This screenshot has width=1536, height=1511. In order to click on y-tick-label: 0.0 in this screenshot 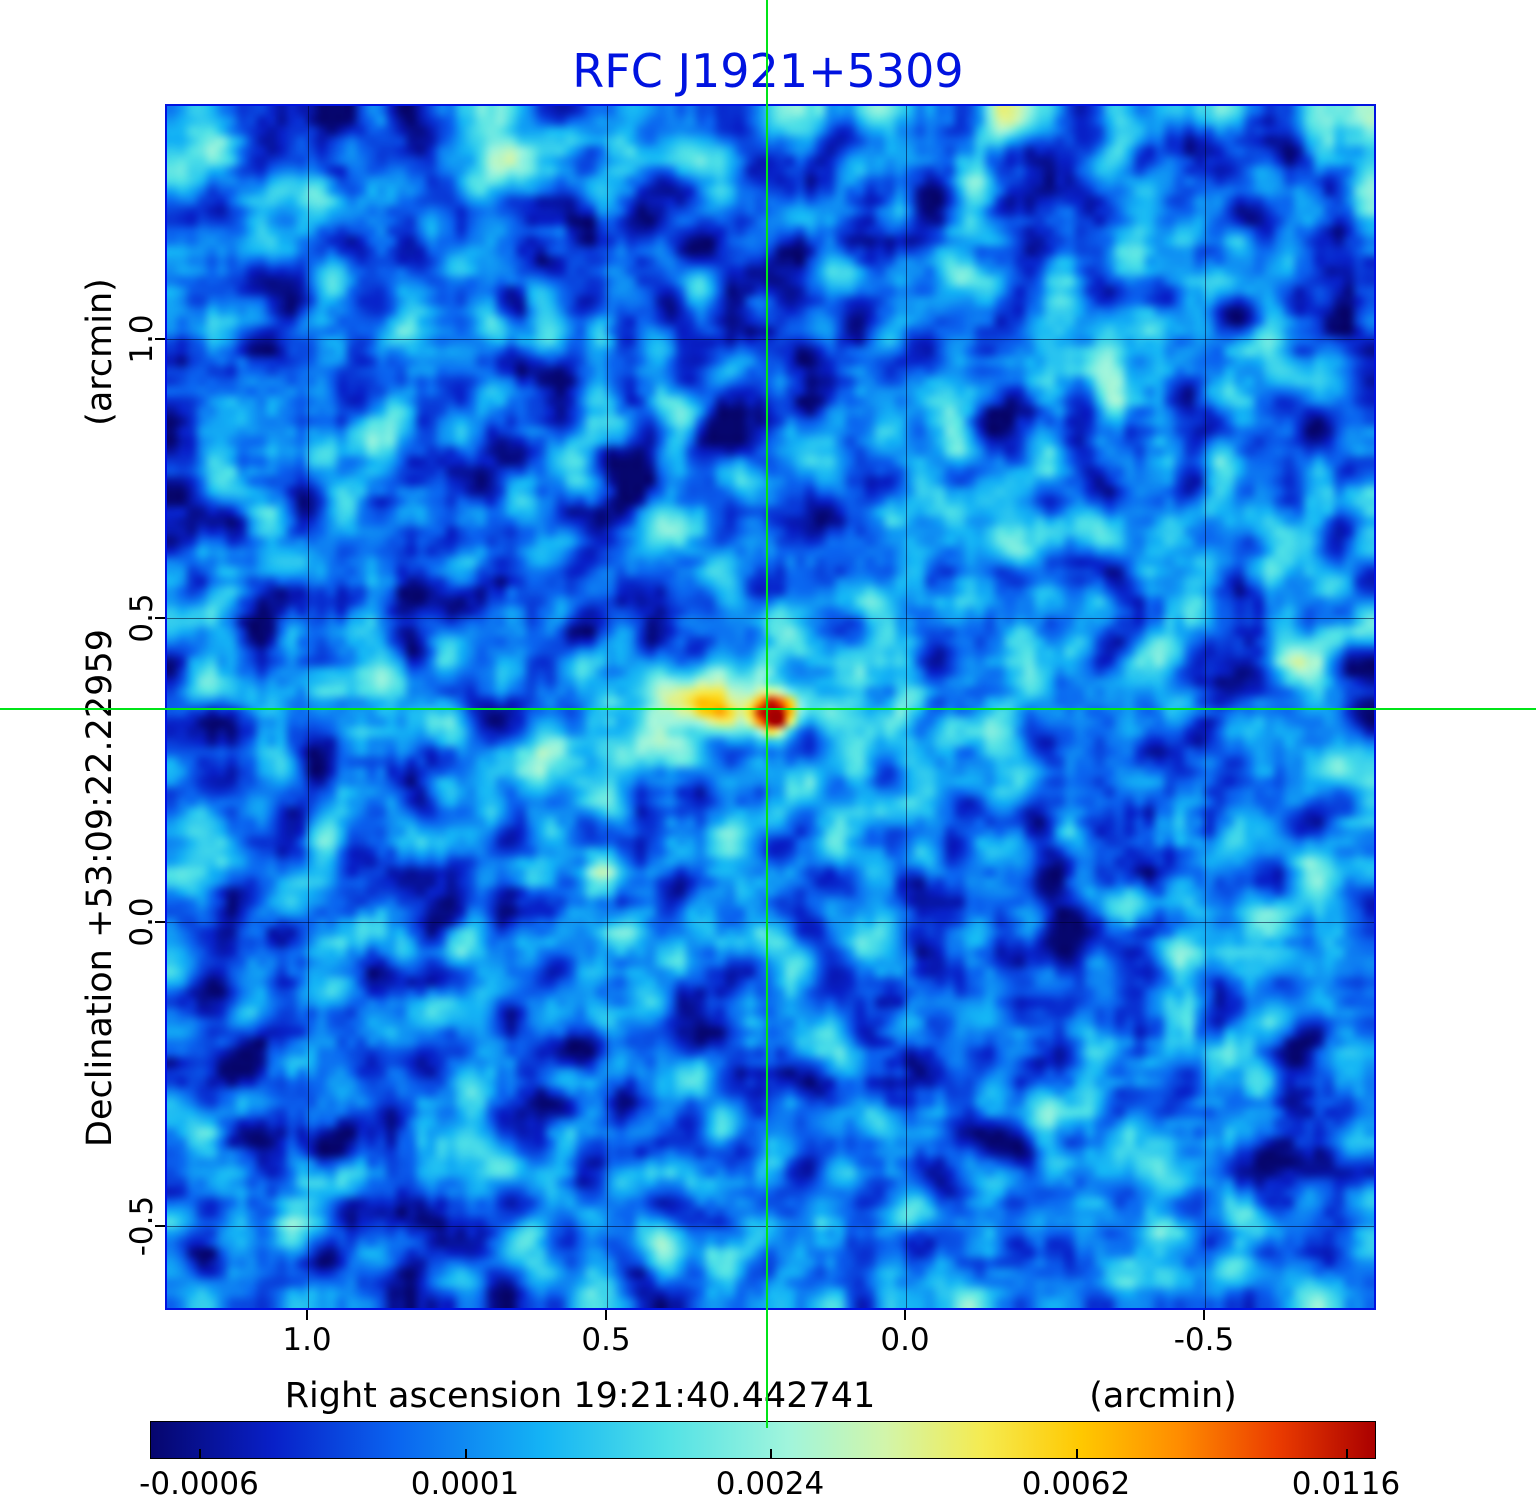, I will do `click(142, 922)`.